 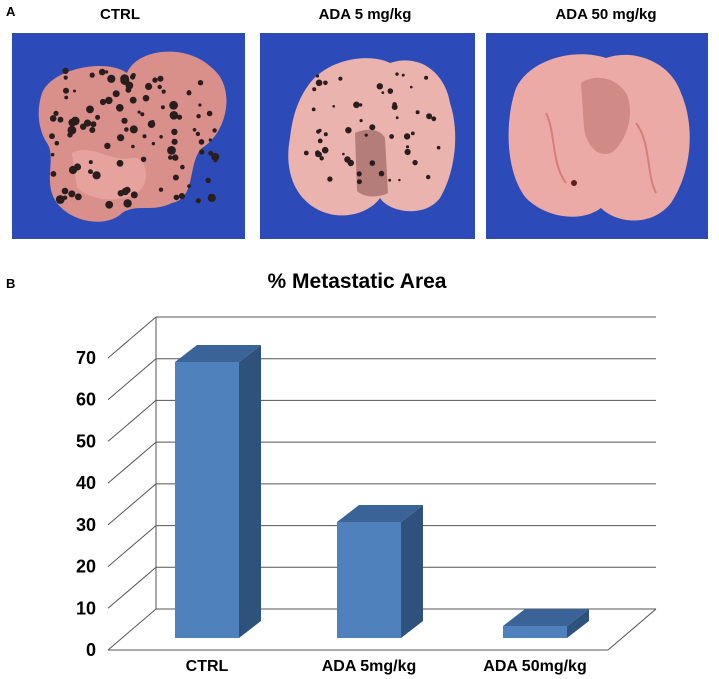 What do you see at coordinates (597, 136) in the screenshot?
I see `photo-ada50-lung` at bounding box center [597, 136].